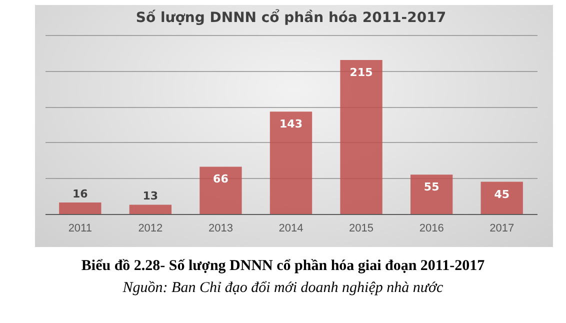  What do you see at coordinates (291, 228) in the screenshot?
I see `x-tick-label: 2014` at bounding box center [291, 228].